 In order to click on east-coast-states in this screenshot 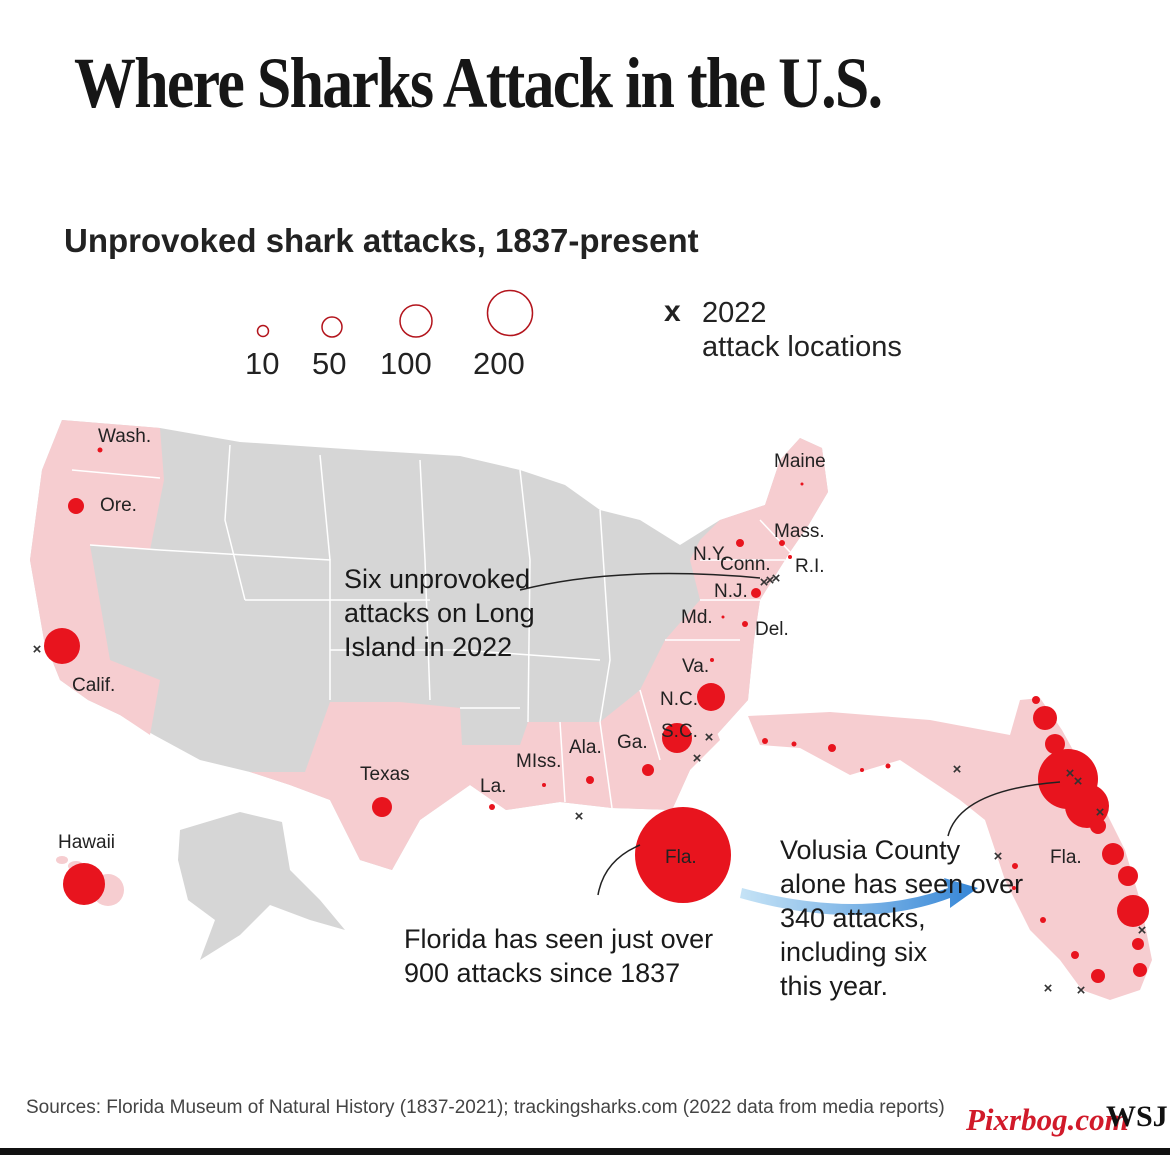, I will do `click(734, 589)`.